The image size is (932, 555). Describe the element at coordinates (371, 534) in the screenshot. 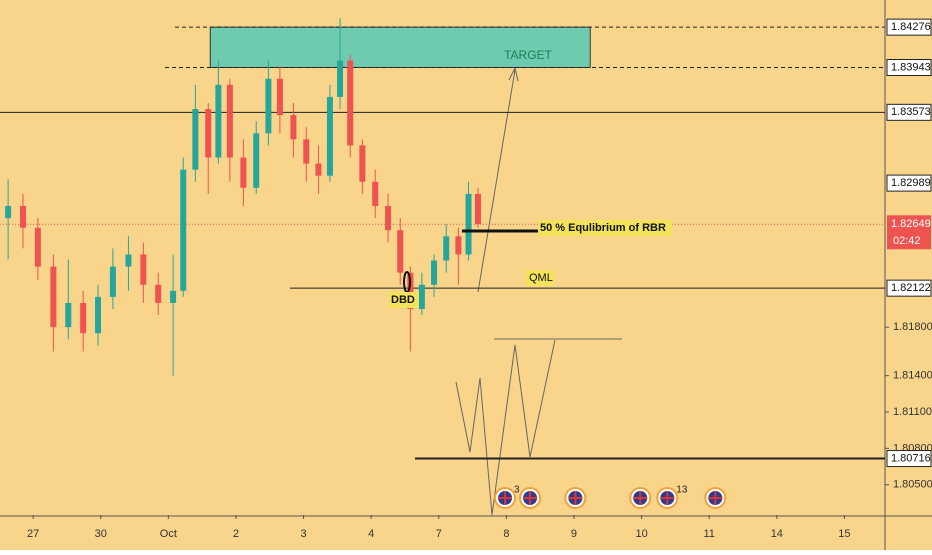

I see `x-tick-label: 4` at that location.